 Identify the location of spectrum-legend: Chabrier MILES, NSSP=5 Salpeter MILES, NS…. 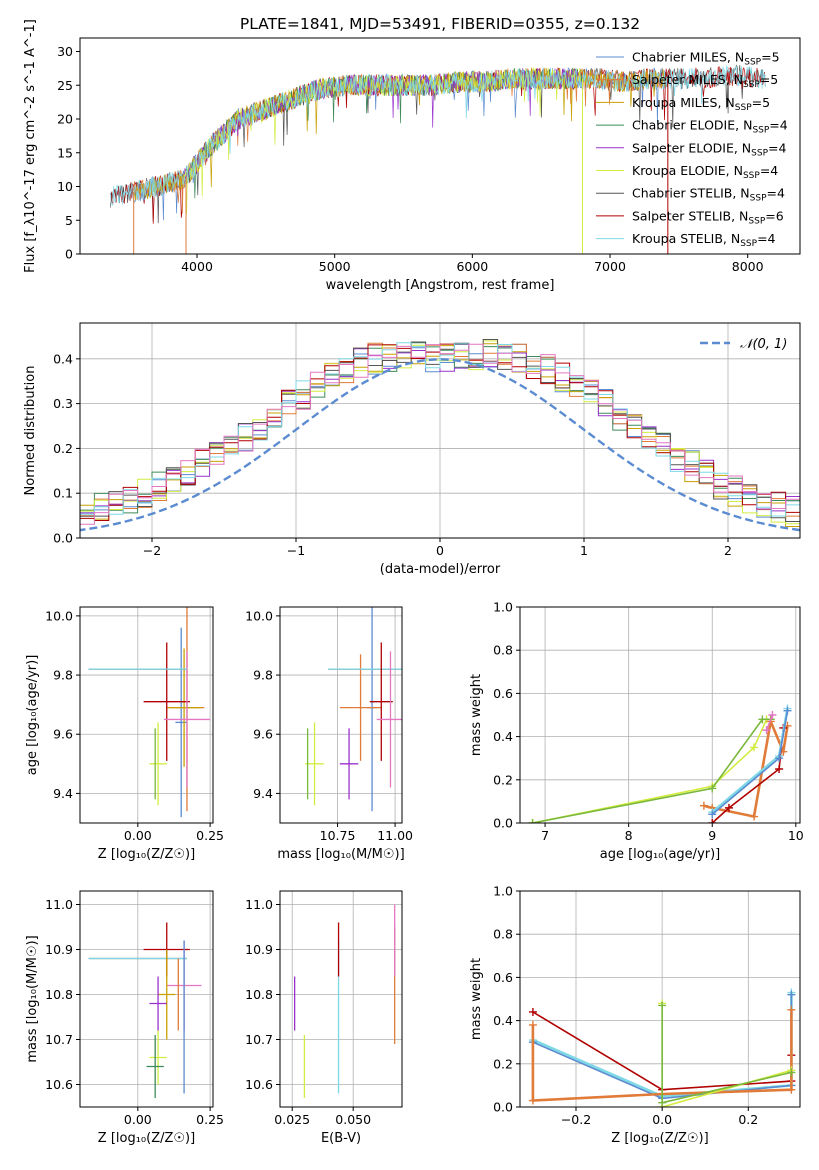
(692, 149).